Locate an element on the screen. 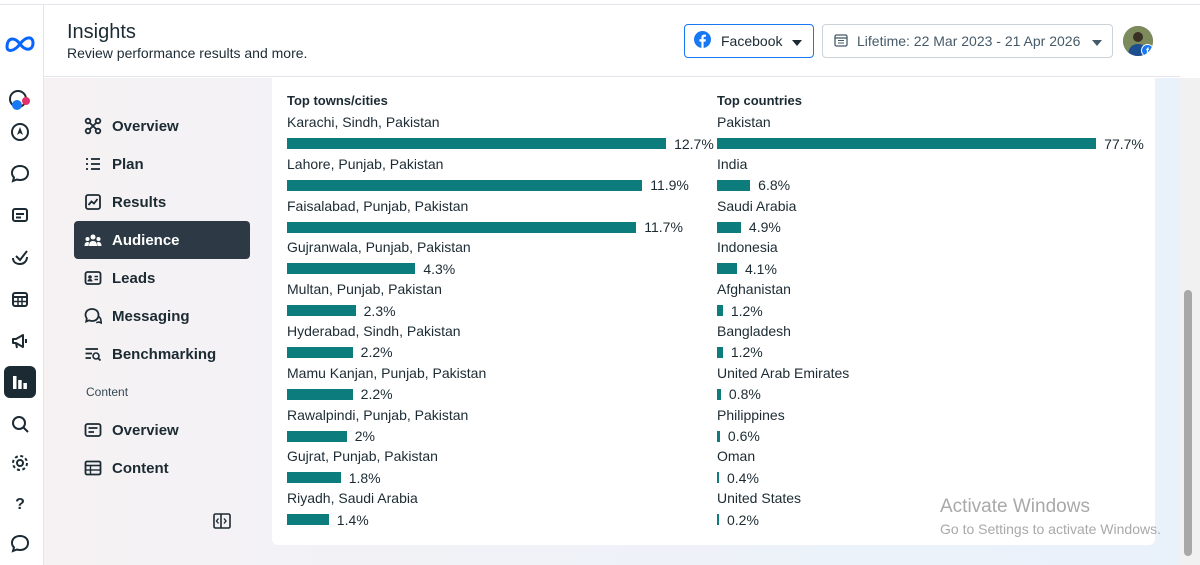  percentage-label: 0.2% is located at coordinates (743, 519).